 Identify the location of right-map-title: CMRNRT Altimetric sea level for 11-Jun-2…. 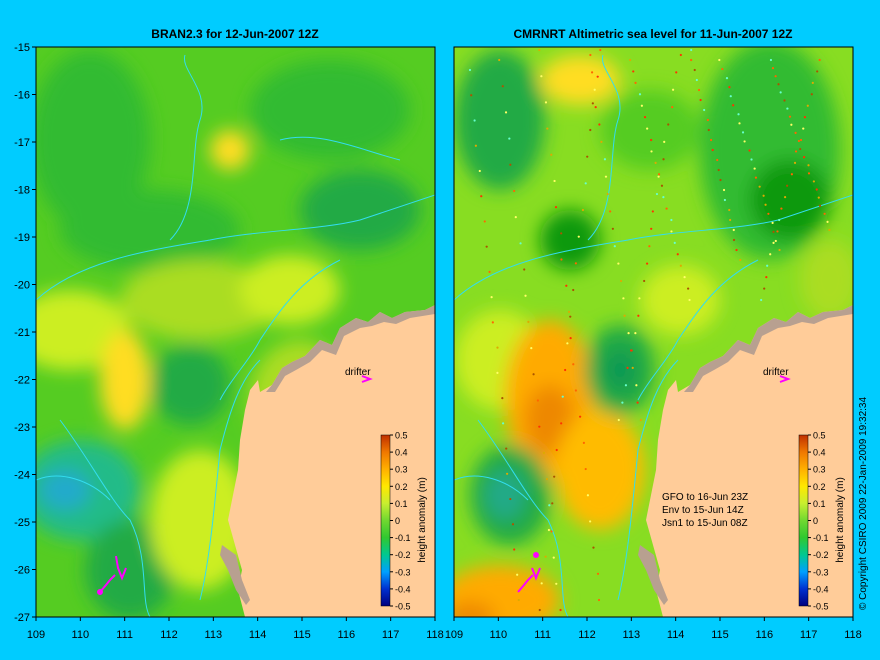
(653, 34).